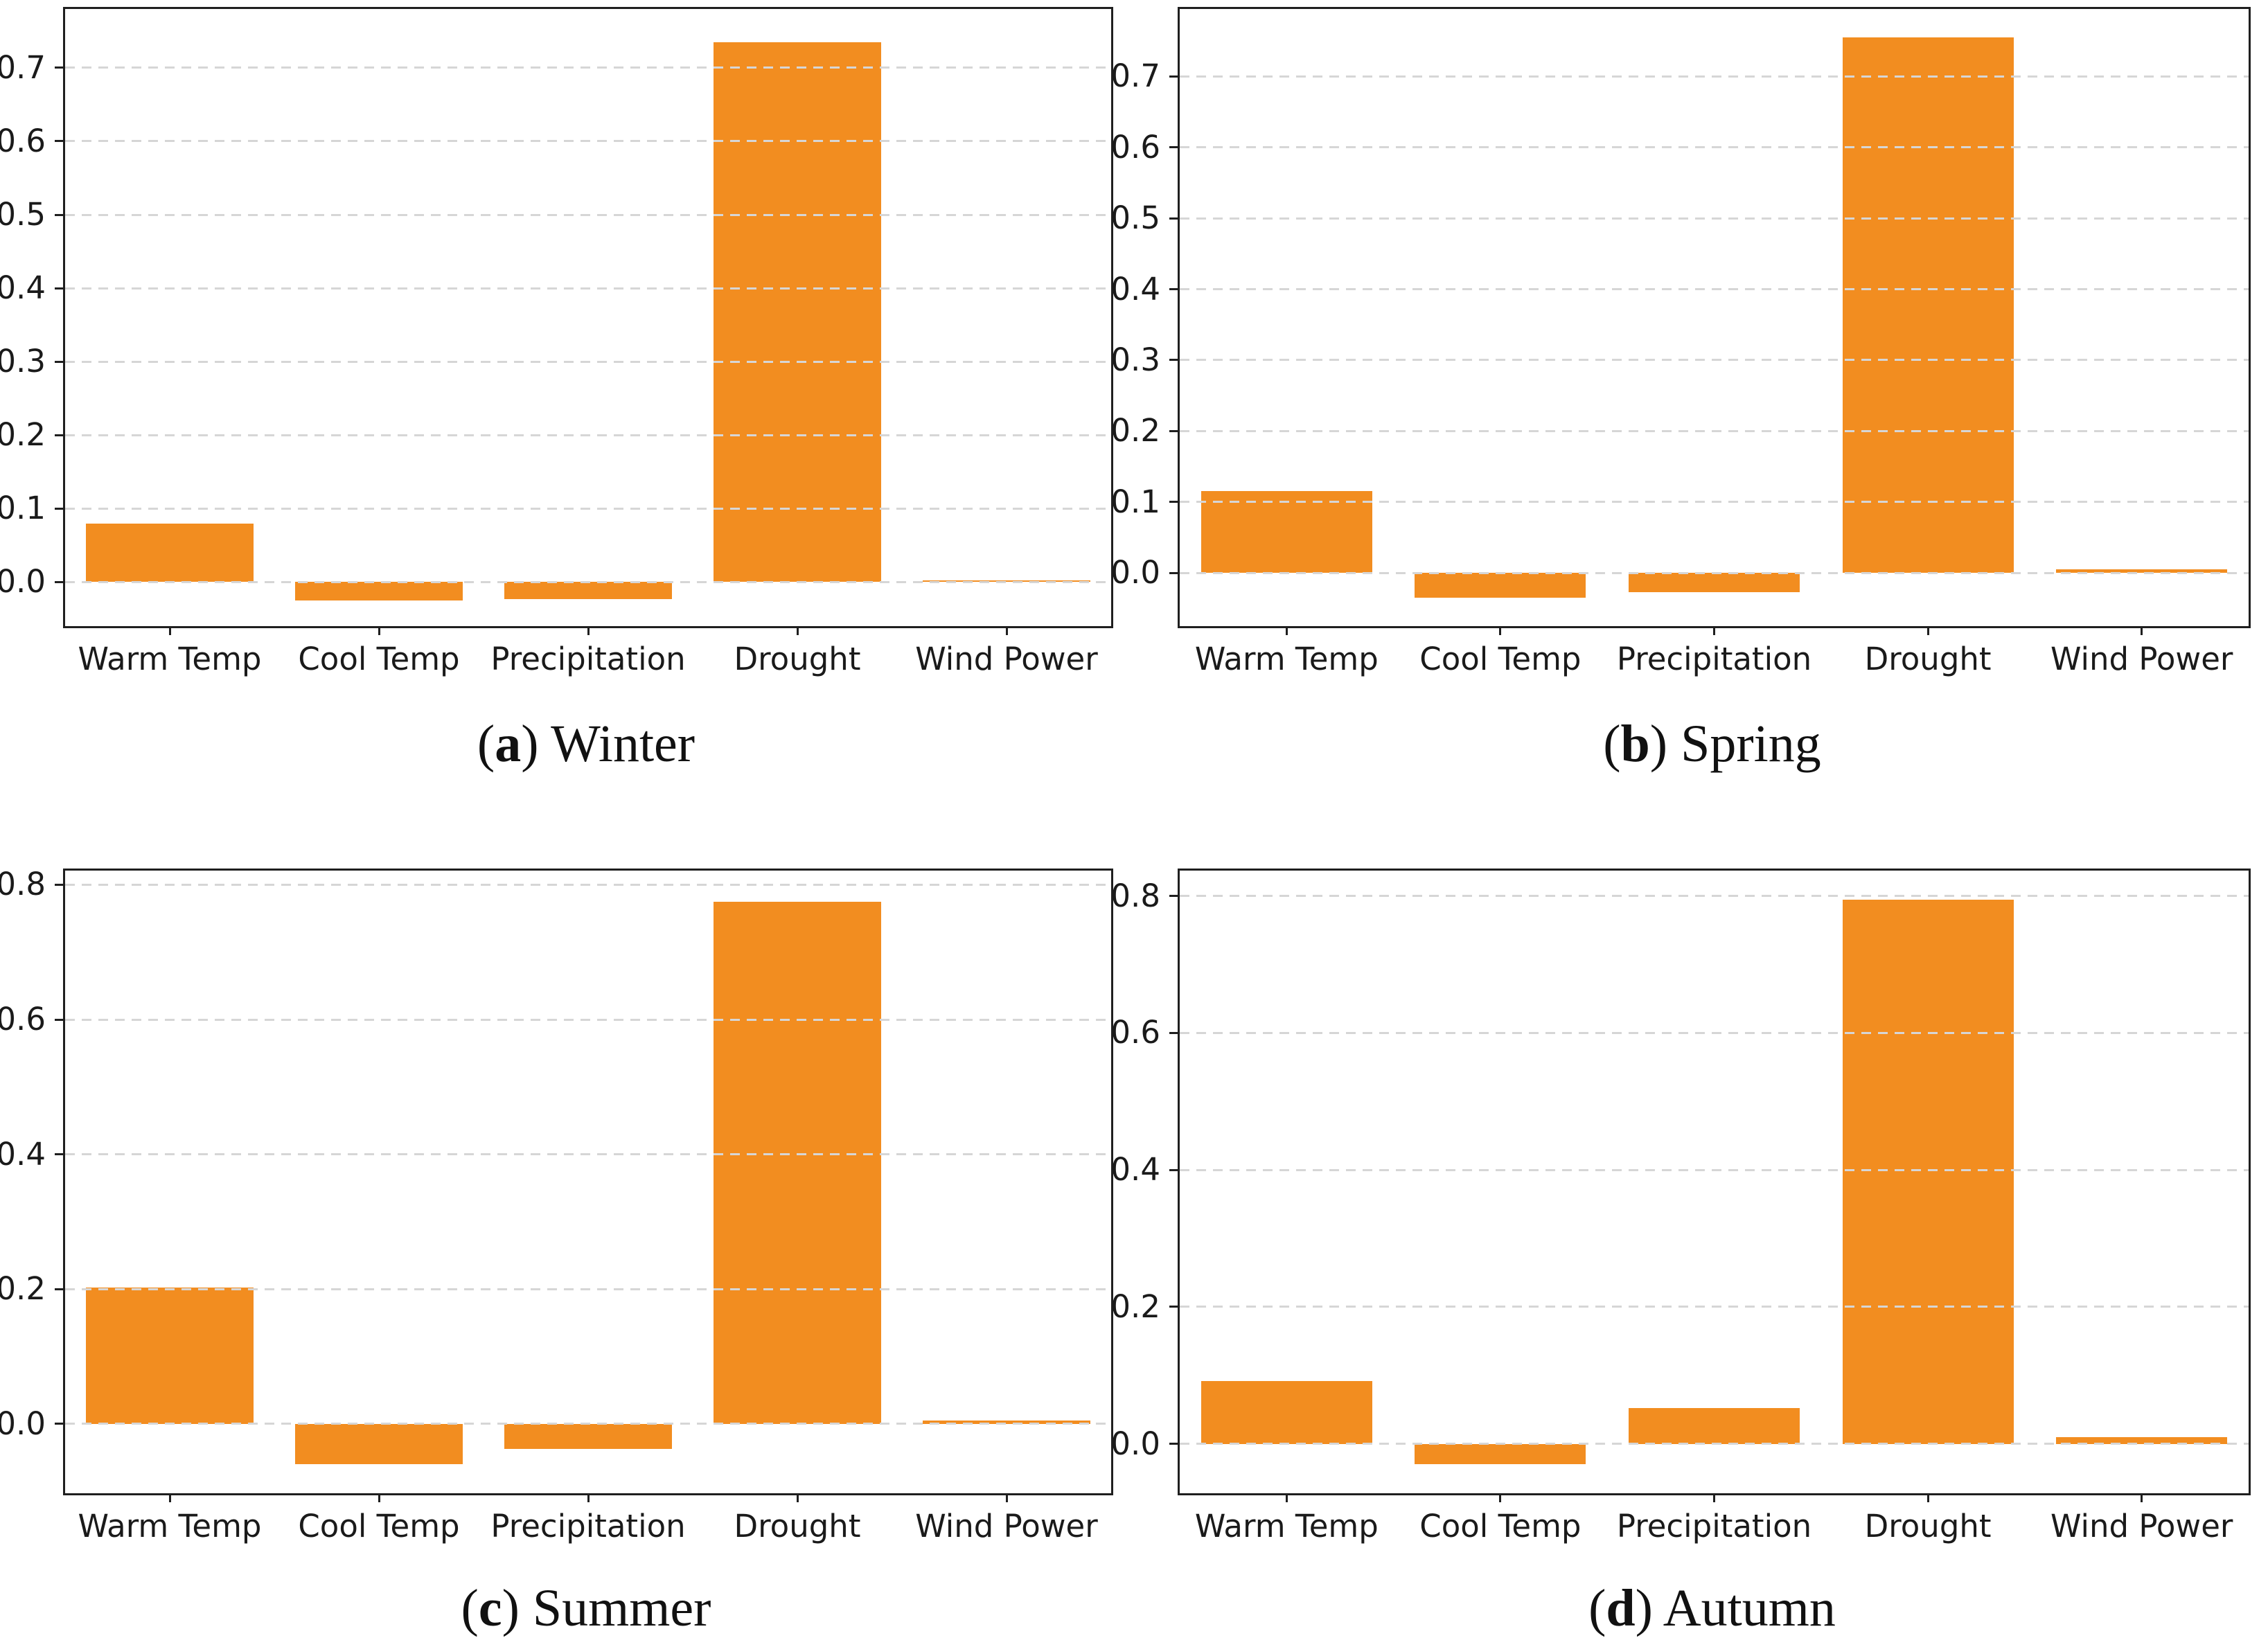 Image resolution: width=2268 pixels, height=1647 pixels. I want to click on bar-autumn-warm-temp, so click(1286, 1412).